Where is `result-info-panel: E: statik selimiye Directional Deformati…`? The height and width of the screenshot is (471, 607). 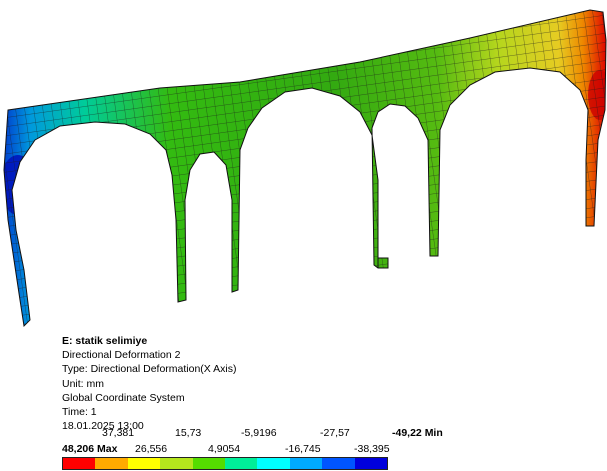
result-info-panel: E: statik selimiye Directional Deformati… is located at coordinates (149, 383).